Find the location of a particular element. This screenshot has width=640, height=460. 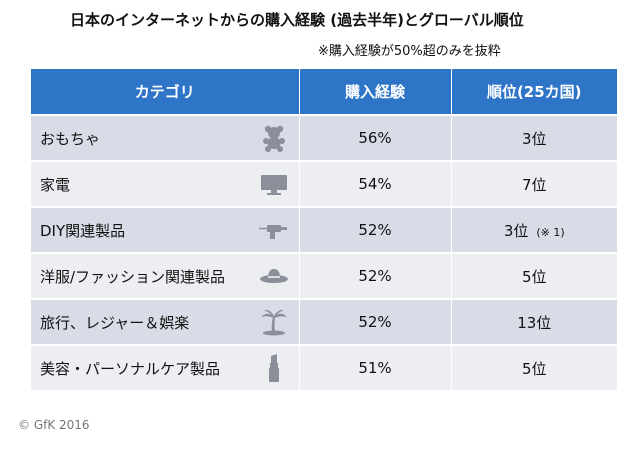

table-row: おもちゃ 56% 3位 is located at coordinates (324, 137).